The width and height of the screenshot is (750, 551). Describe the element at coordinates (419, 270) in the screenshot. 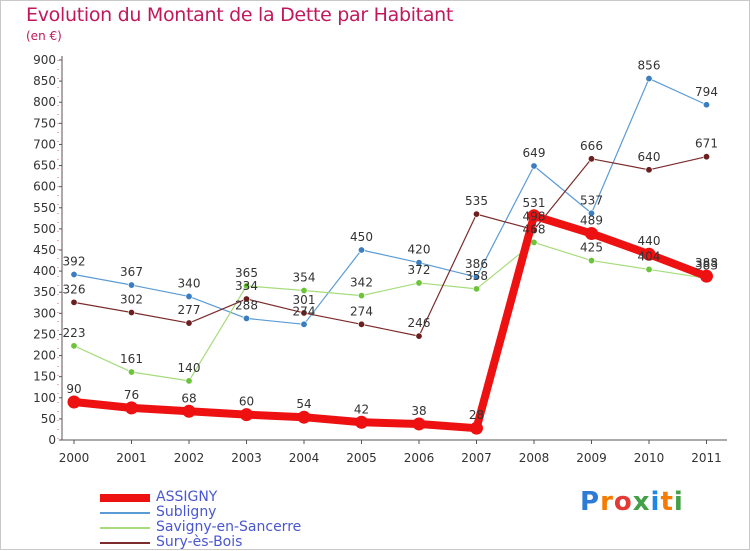

I see `data-label-savigny-en-sancerre: 372` at that location.